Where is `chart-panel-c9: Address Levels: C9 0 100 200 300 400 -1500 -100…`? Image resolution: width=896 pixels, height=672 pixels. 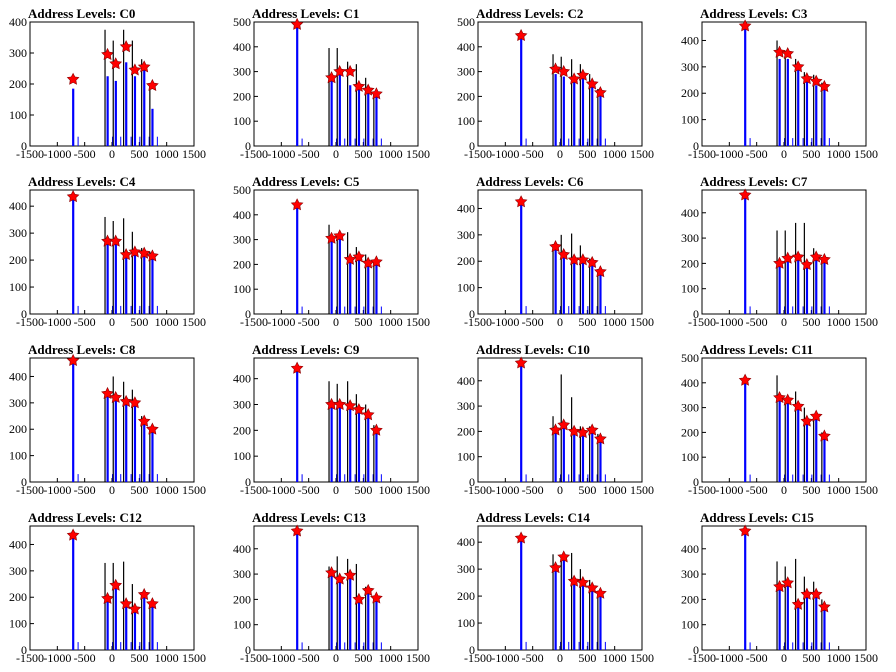 chart-panel-c9: Address Levels: C9 0 100 200 300 400 -1500 -100… is located at coordinates (331, 419).